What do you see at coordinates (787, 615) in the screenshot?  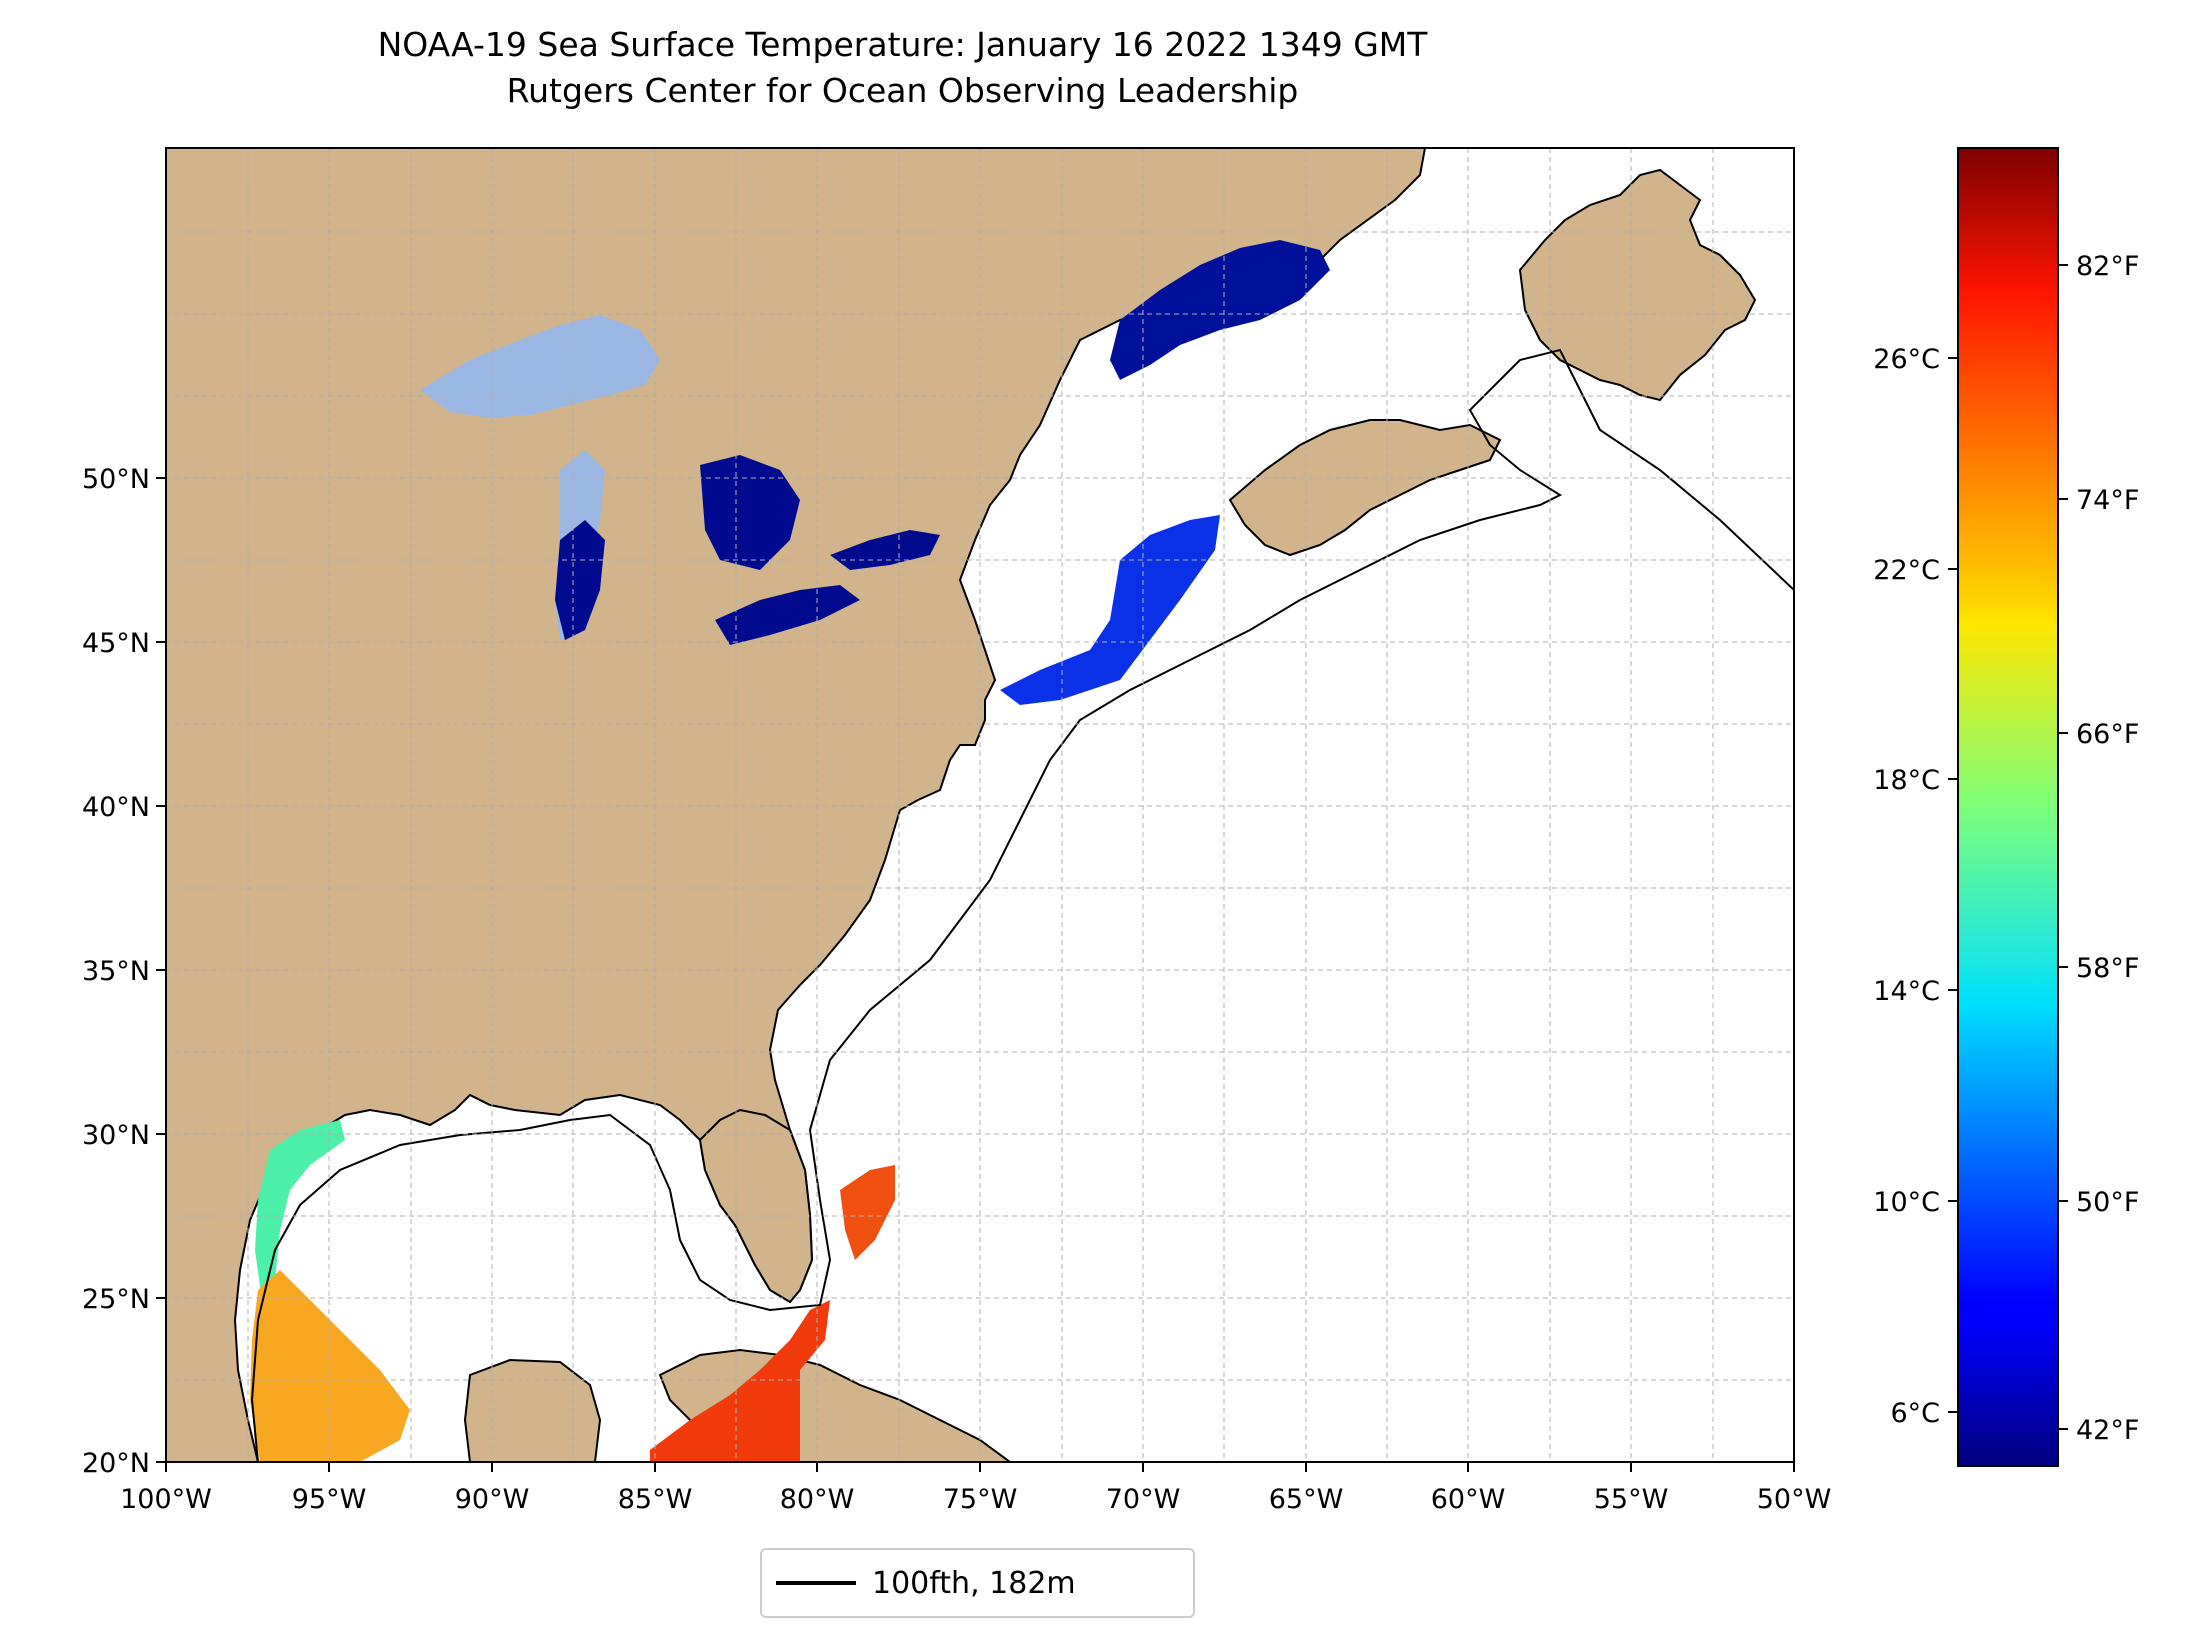 I see `lake-erie-sst` at bounding box center [787, 615].